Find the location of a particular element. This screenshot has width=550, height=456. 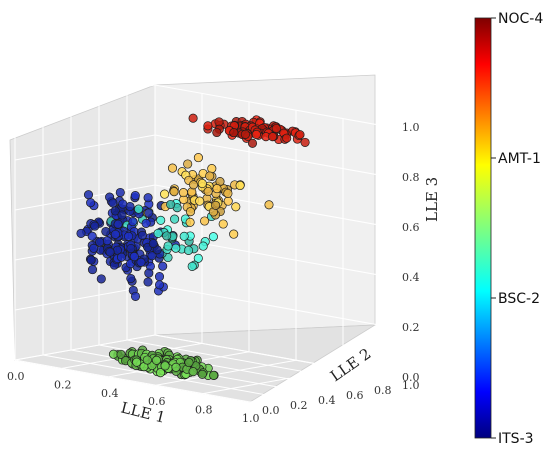

x-tick-labels: 0.0 0.2 0.4 0.6 0.8 1.0 is located at coordinates (133, 397).